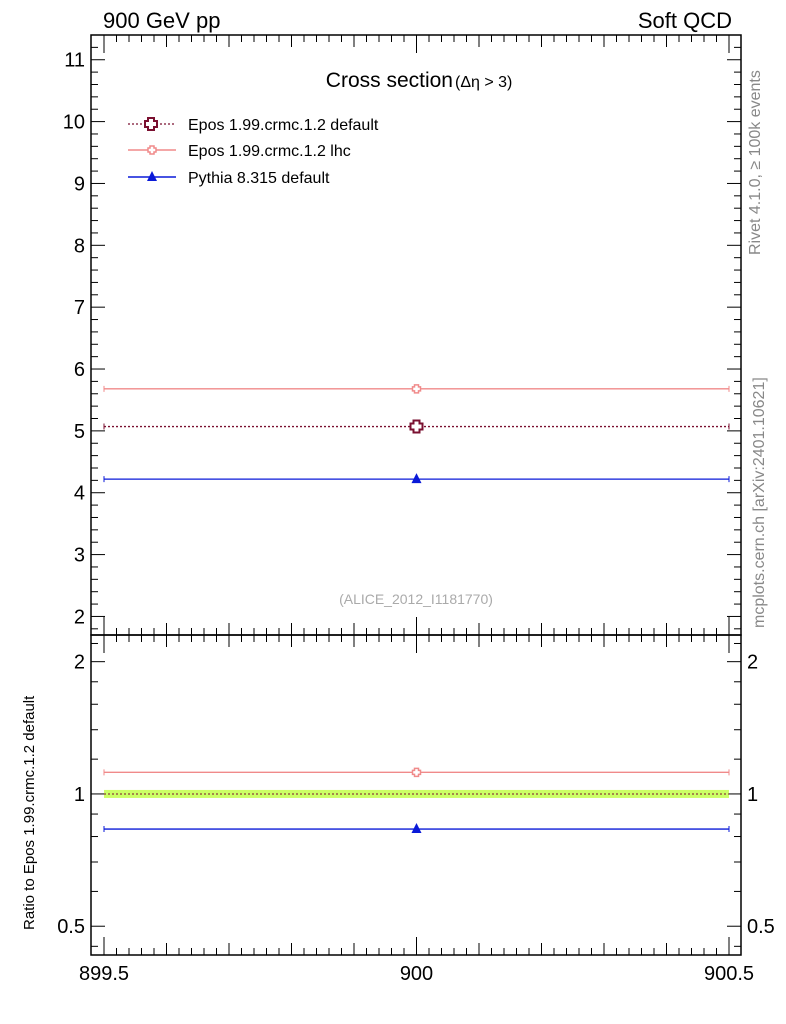  I want to click on legend-marker-epos-lhc, so click(152, 150).